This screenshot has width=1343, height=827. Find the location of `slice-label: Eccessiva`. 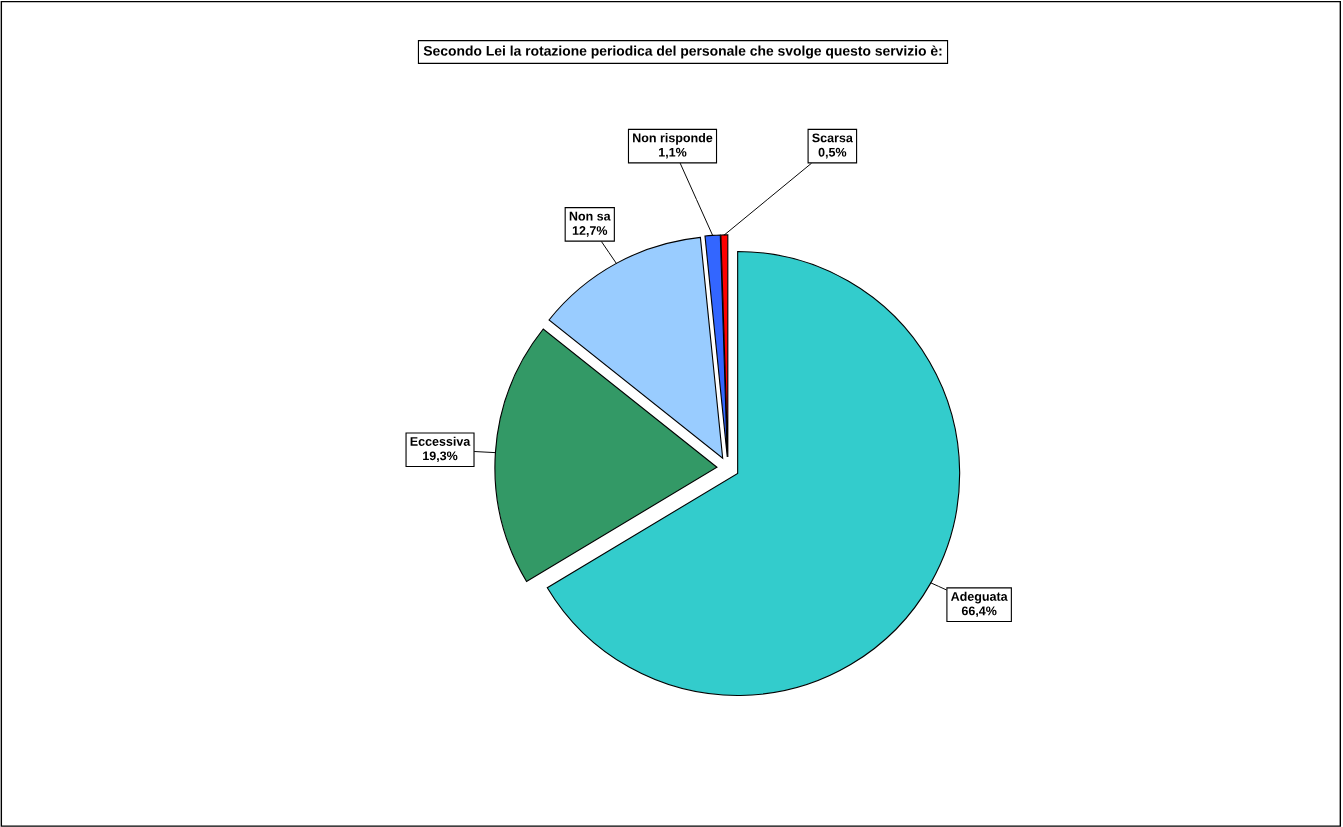

slice-label: Eccessiva is located at coordinates (440, 441).